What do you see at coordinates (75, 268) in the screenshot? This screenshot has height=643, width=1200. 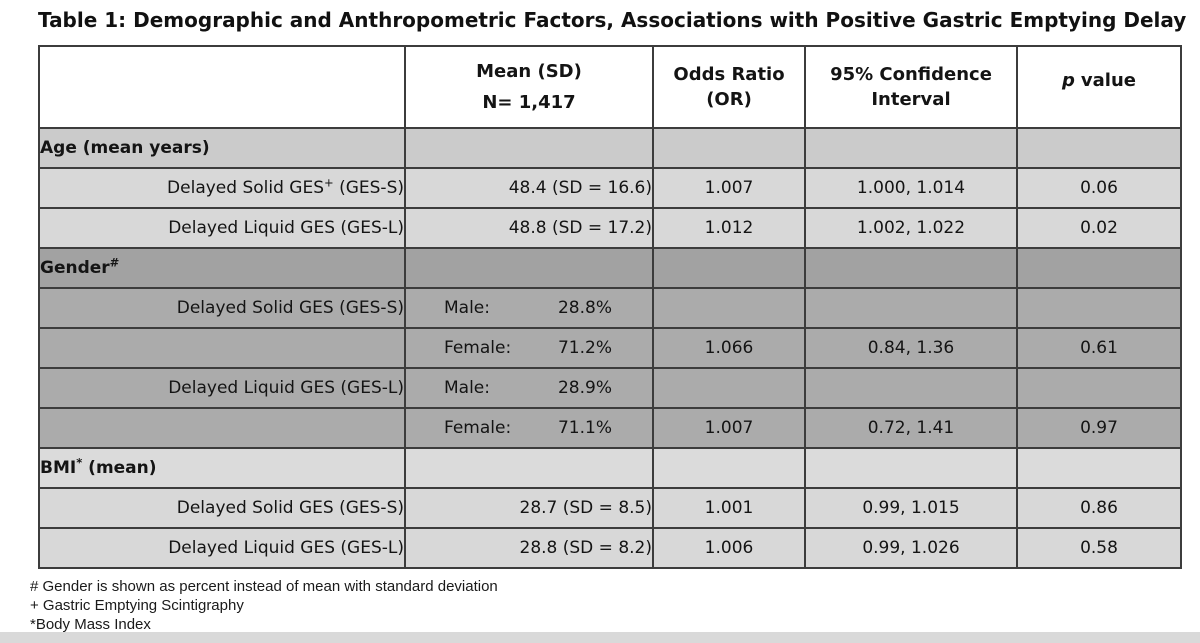 I see `section-label-text: Gender` at bounding box center [75, 268].